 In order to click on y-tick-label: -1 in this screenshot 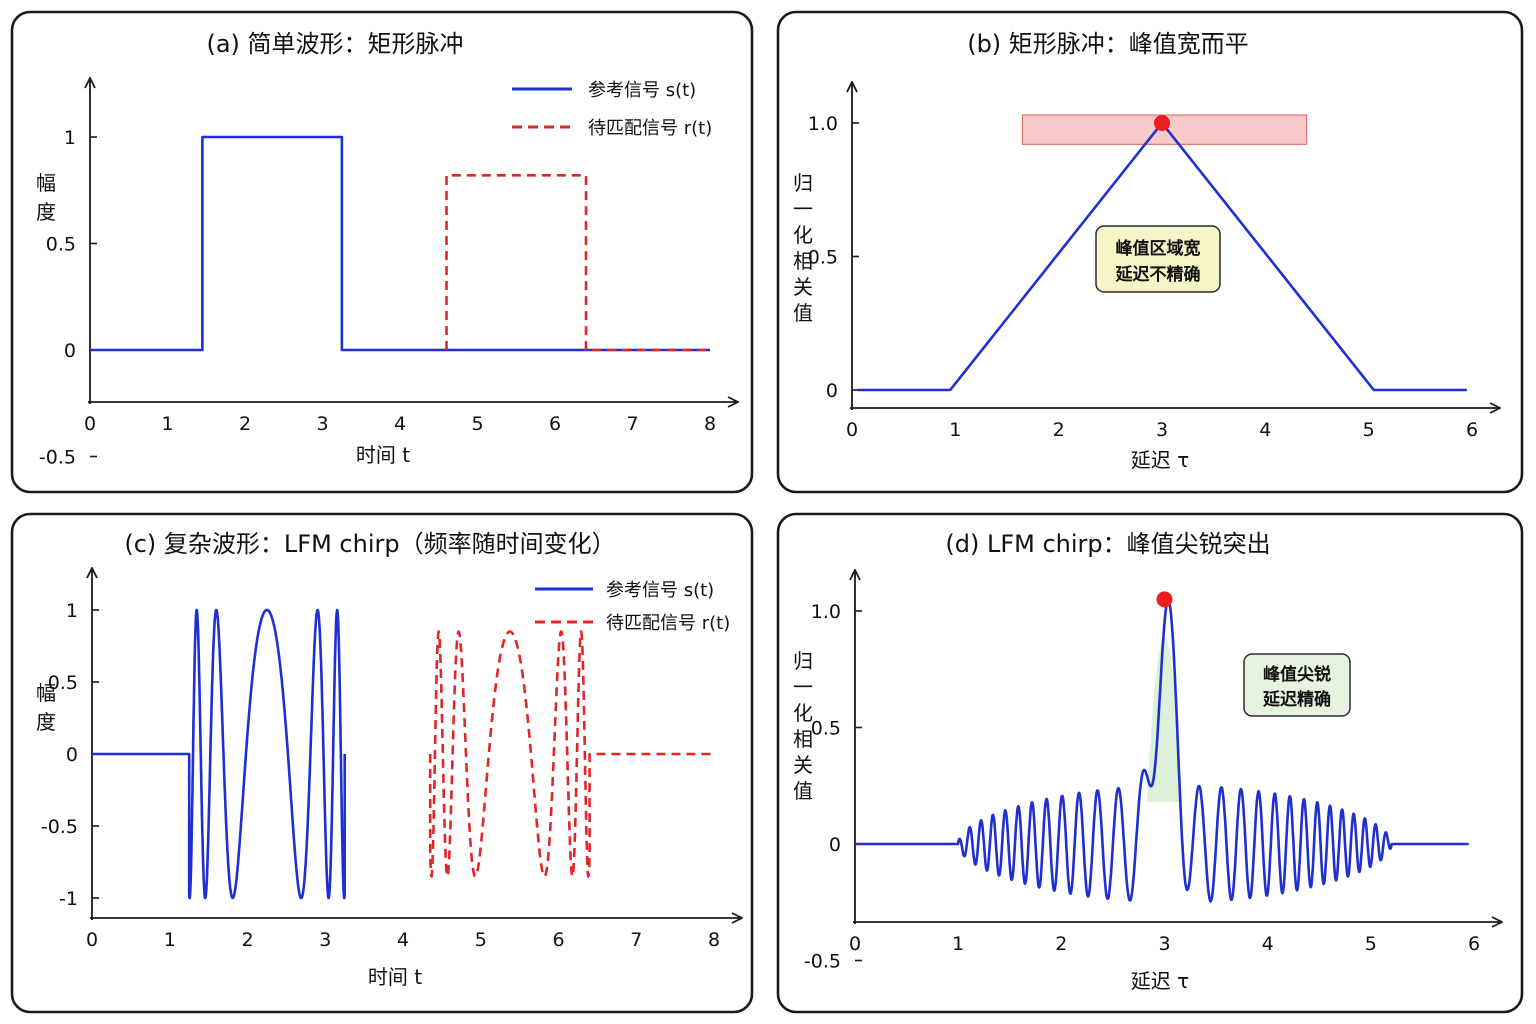, I will do `click(68, 899)`.